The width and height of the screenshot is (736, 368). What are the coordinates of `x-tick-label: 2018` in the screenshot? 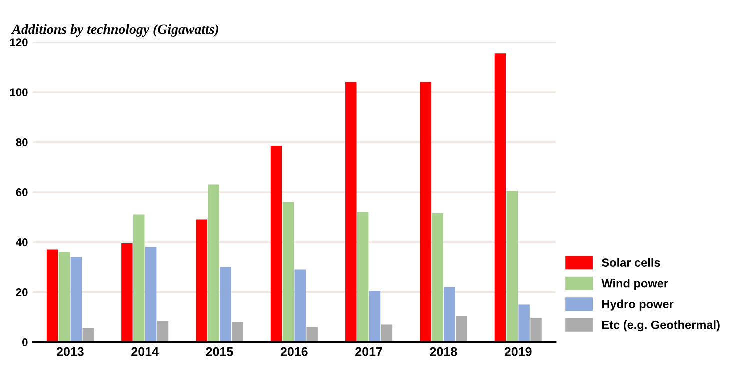 It's located at (444, 351).